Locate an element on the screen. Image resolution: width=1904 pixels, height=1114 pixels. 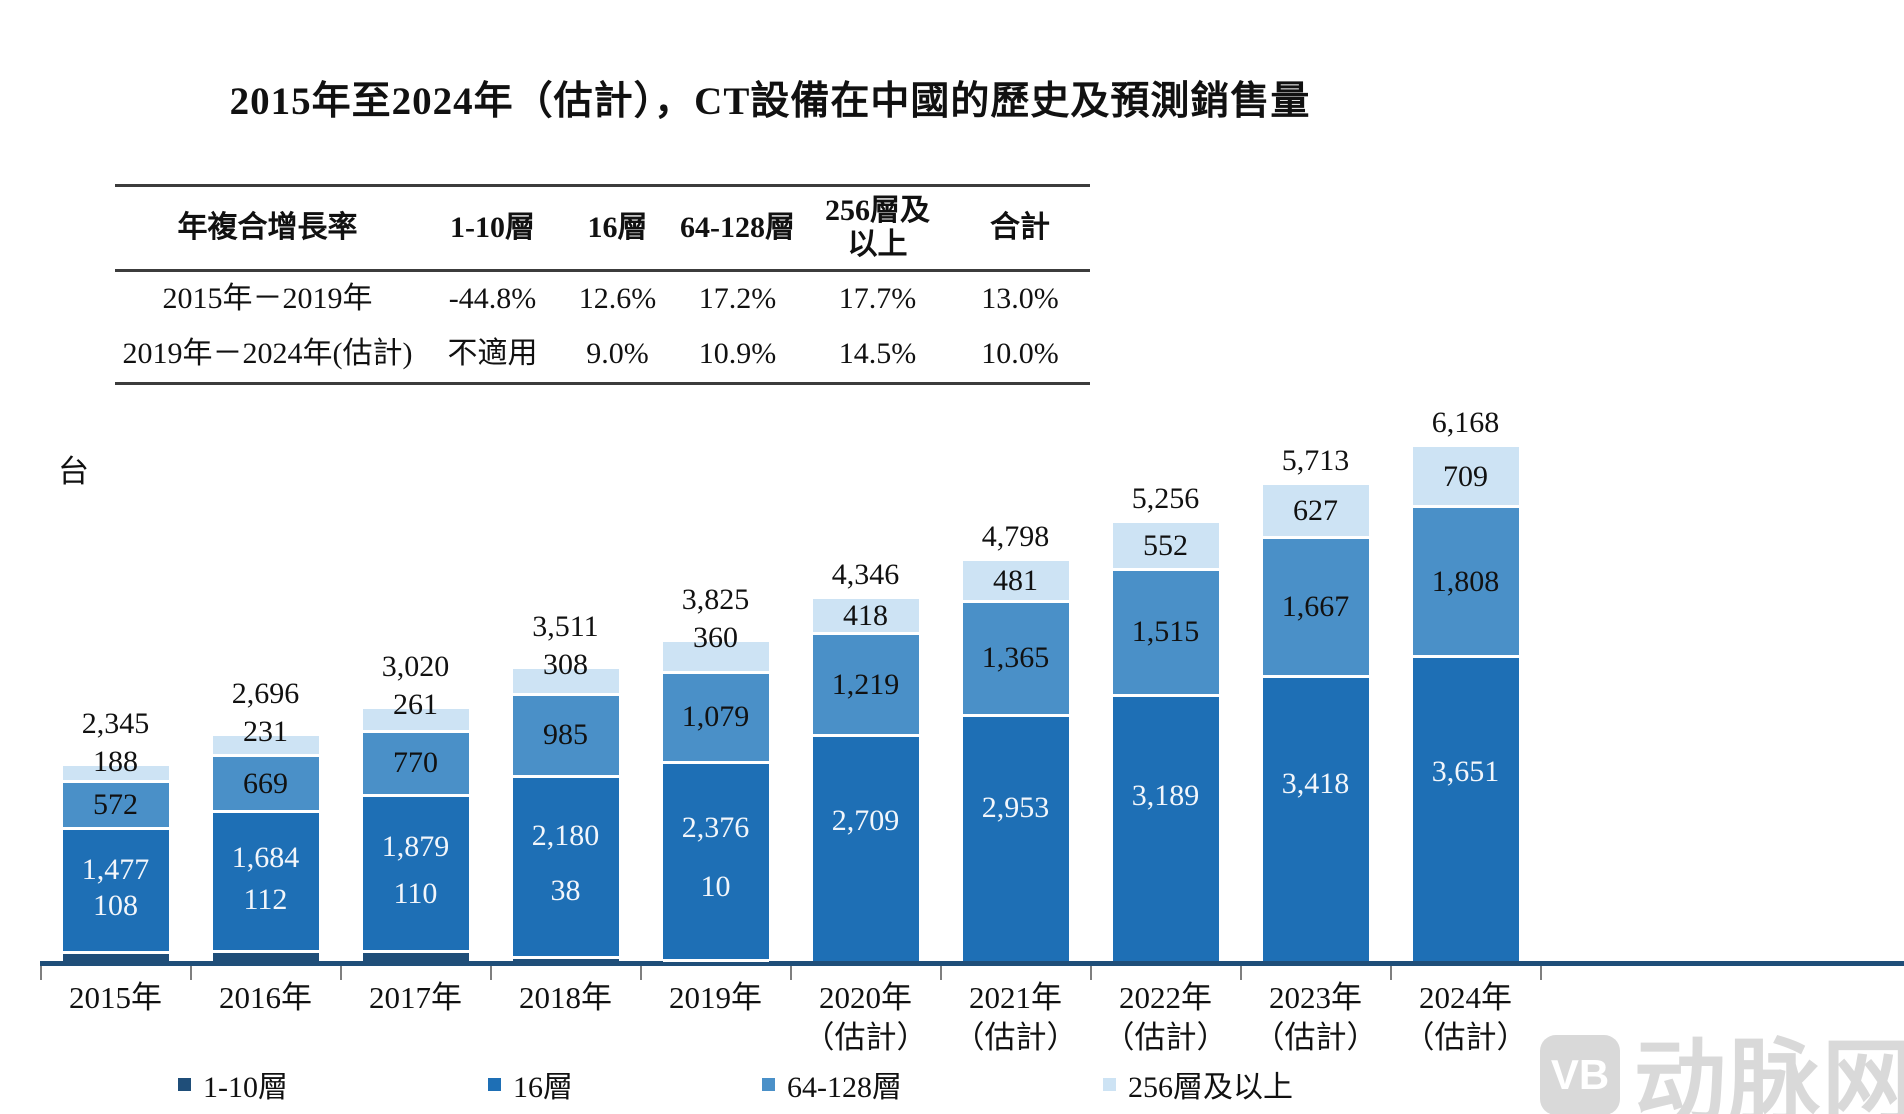
label-16: 3,189 is located at coordinates (1165, 796).